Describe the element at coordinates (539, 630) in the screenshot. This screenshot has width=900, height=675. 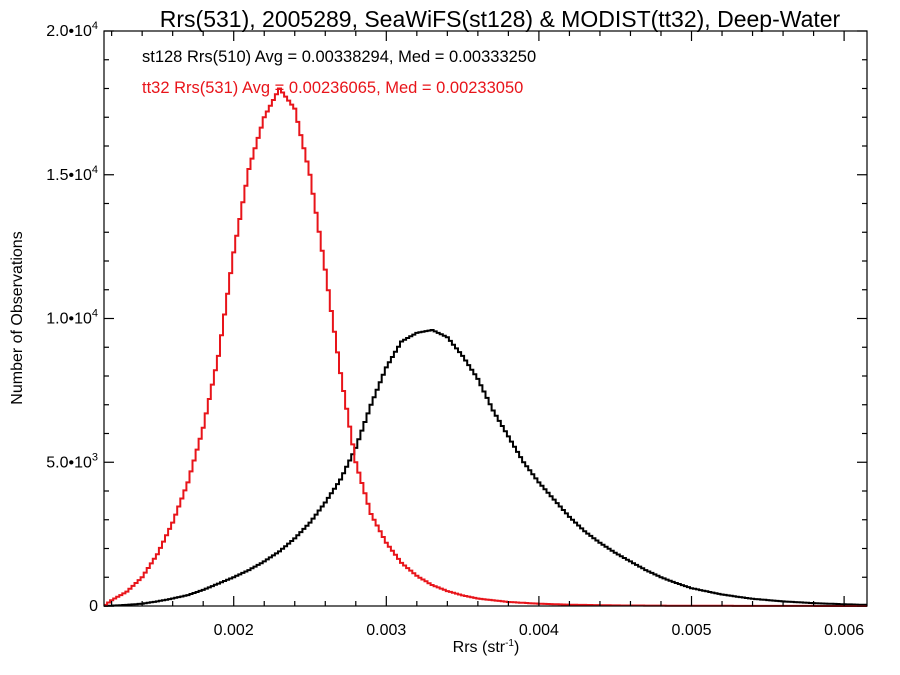
I see `x-tick-label-2: 0.004` at that location.